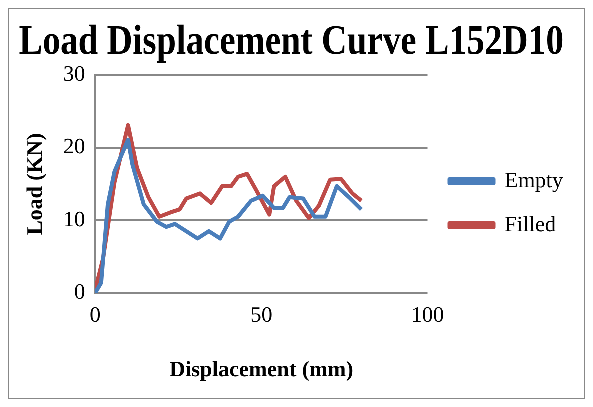 The image size is (593, 407). Describe the element at coordinates (34, 184) in the screenshot. I see `y-axis-title: Load (KN)` at that location.